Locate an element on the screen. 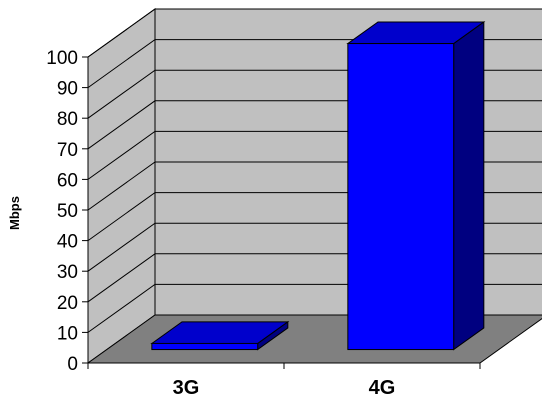 The height and width of the screenshot is (402, 542). x-axis-categories: 3G 4G is located at coordinates (284, 381).